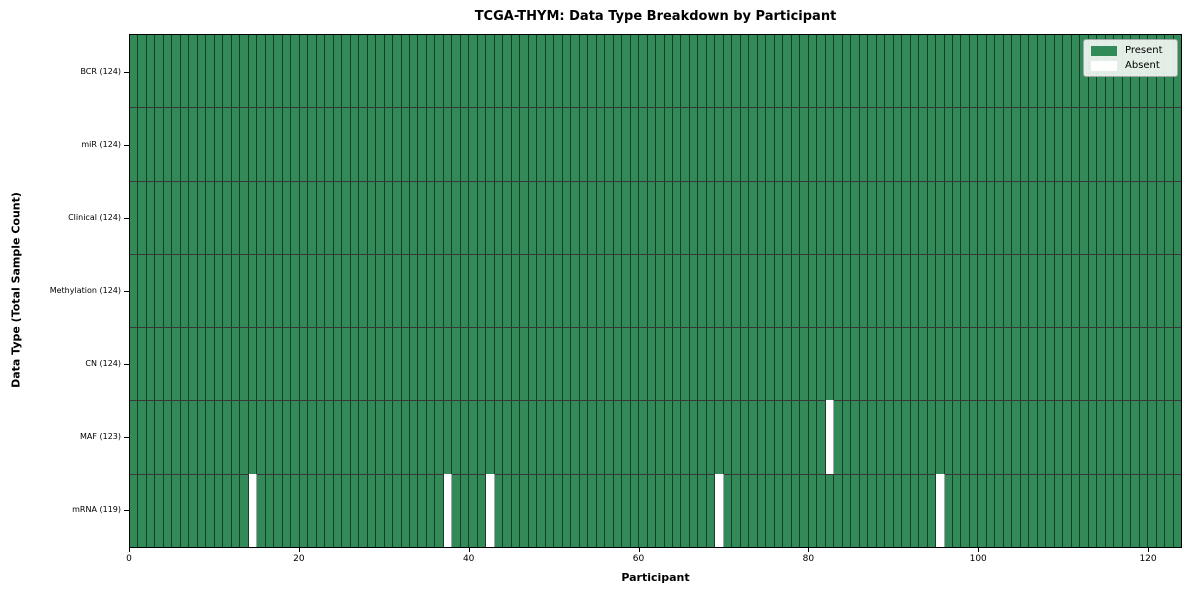 The width and height of the screenshot is (1200, 600). Describe the element at coordinates (448, 510) in the screenshot. I see `matrix-cell-absent` at that location.